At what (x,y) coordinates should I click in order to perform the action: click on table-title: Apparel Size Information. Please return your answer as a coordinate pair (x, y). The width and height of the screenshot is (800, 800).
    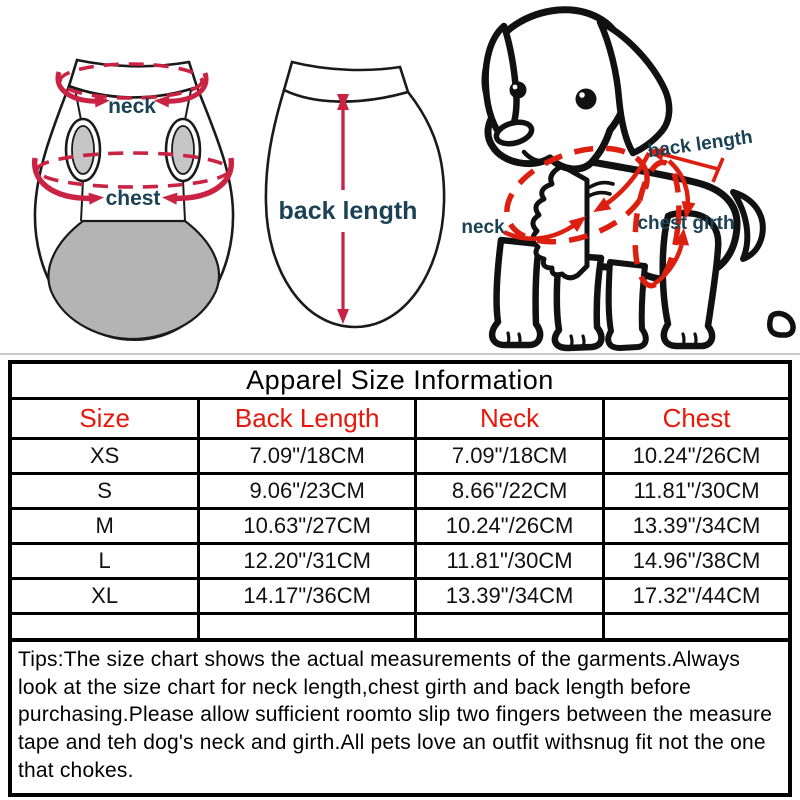
    Looking at the image, I should click on (400, 380).